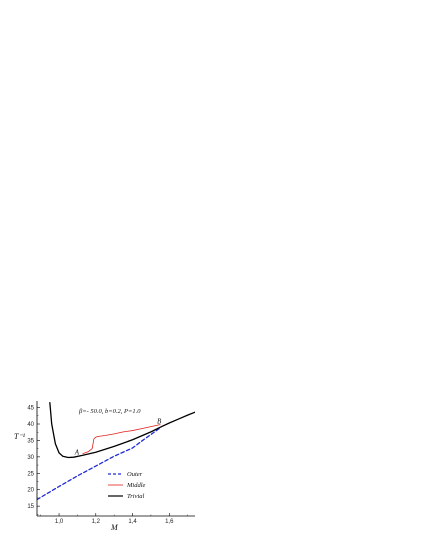 Image resolution: width=422 pixels, height=547 pixels. I want to click on series-line-middle, so click(121, 439).